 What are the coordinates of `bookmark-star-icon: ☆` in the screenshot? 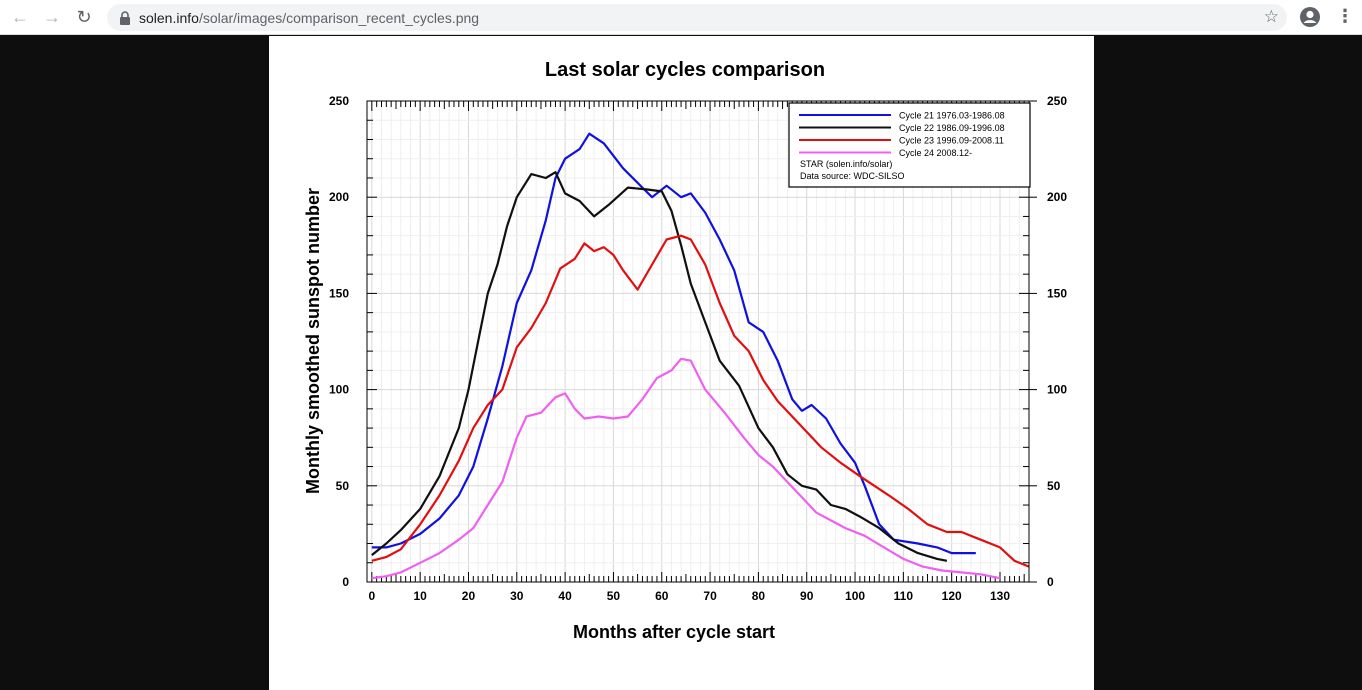 It's located at (1271, 16).